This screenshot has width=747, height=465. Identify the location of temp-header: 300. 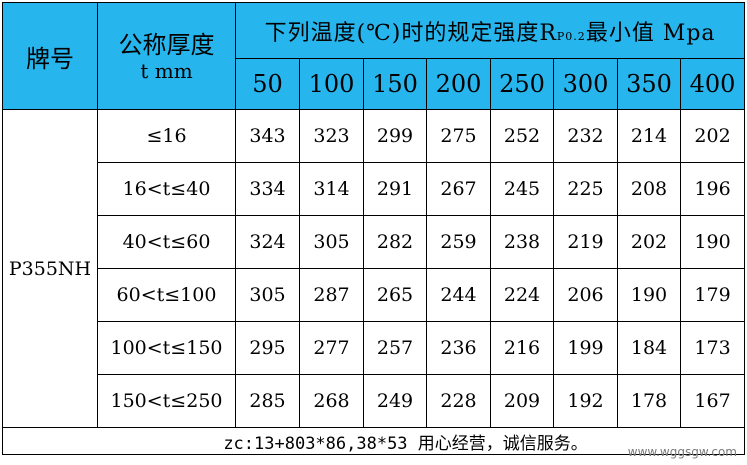
(585, 84).